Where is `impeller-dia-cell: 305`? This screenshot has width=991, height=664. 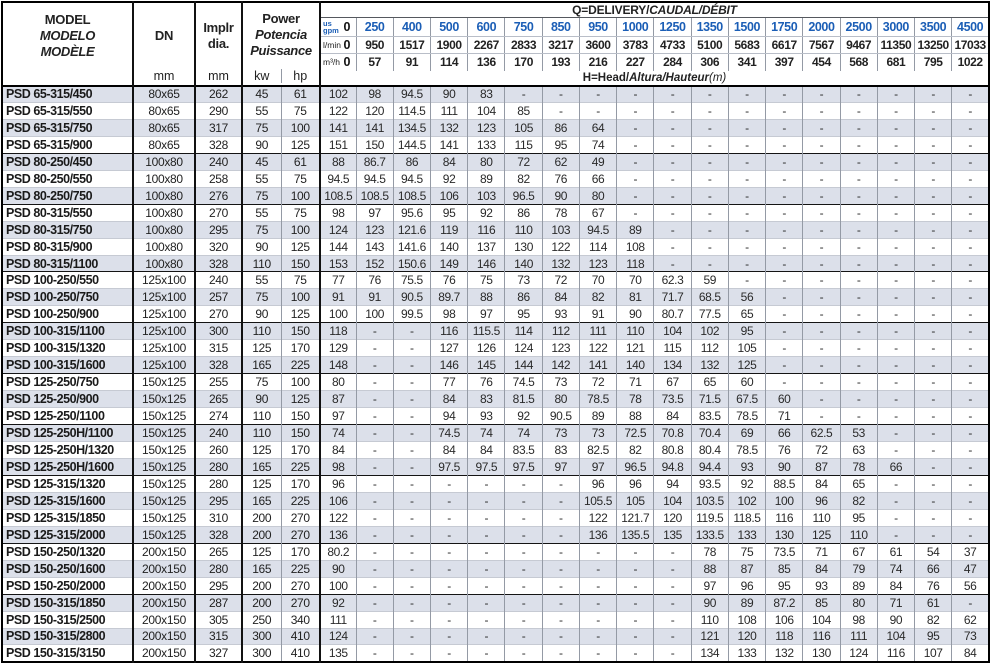 impeller-dia-cell: 305 is located at coordinates (219, 619).